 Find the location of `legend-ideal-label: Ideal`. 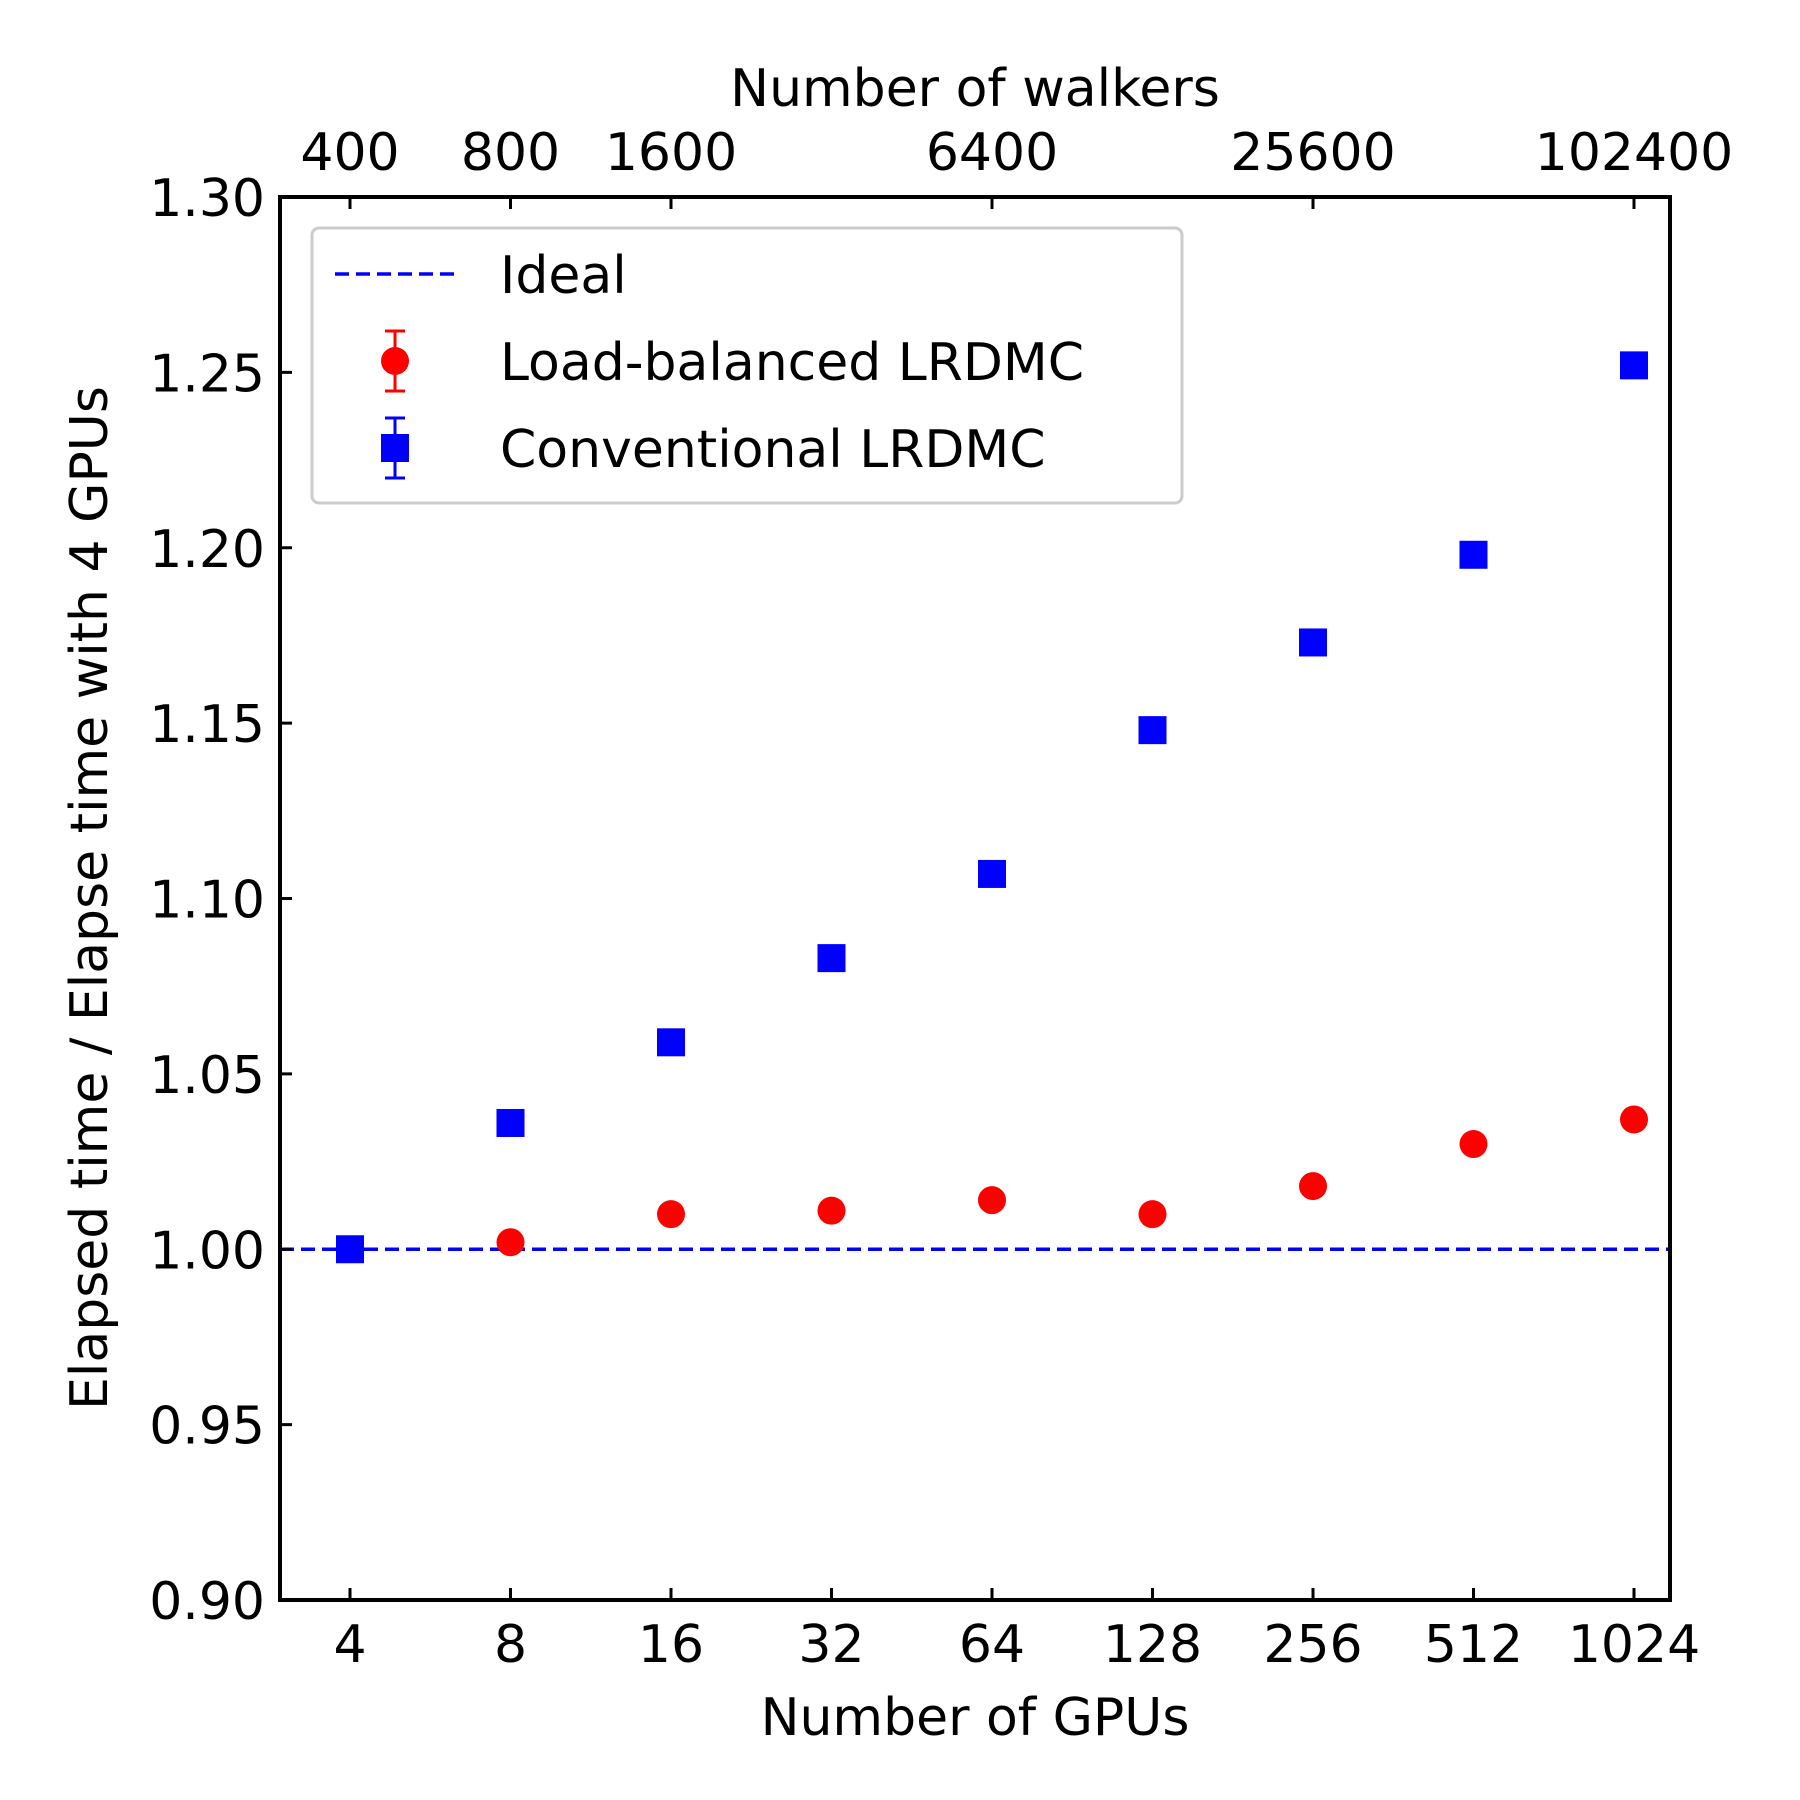

legend-ideal-label: Ideal is located at coordinates (563, 276).